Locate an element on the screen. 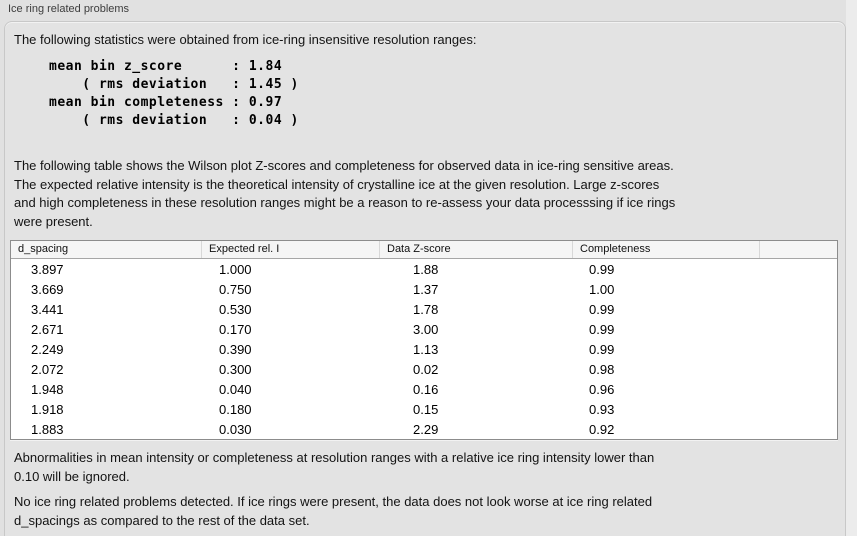 The height and width of the screenshot is (536, 857). table-cell: 0.98 is located at coordinates (602, 369).